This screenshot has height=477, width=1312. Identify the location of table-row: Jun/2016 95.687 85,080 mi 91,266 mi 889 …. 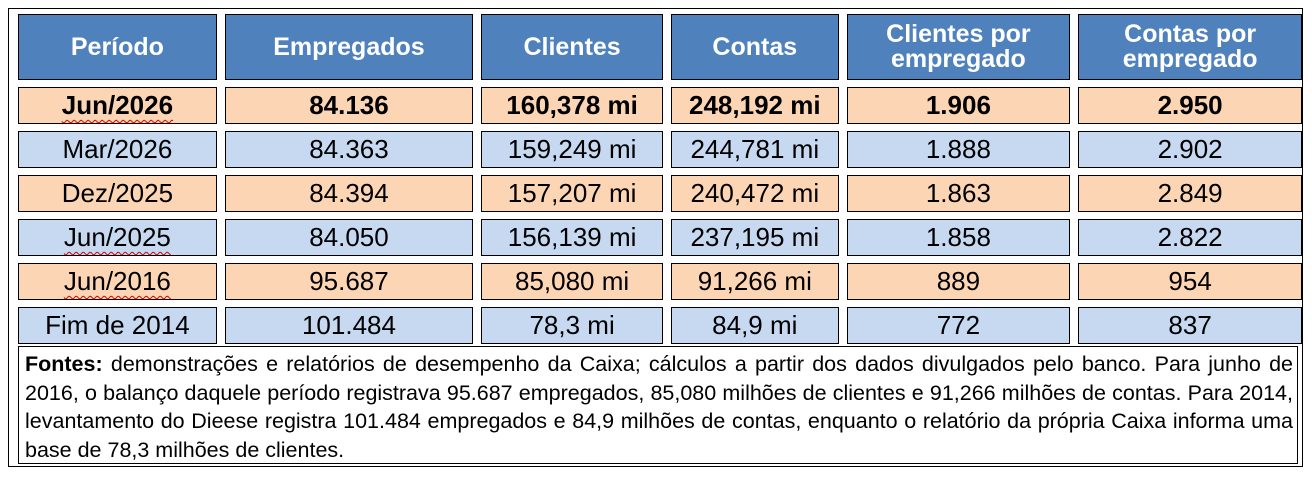
(660, 281).